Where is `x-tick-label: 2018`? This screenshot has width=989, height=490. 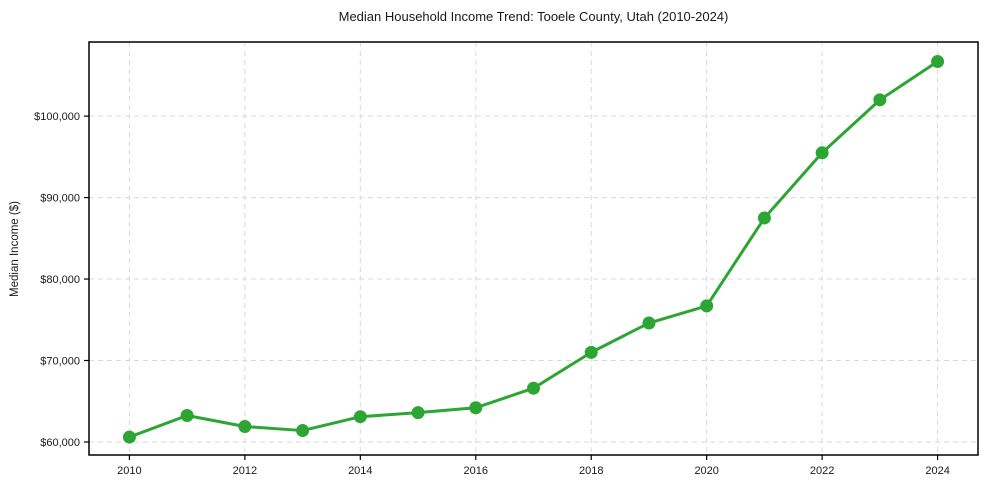
x-tick-label: 2018 is located at coordinates (591, 471).